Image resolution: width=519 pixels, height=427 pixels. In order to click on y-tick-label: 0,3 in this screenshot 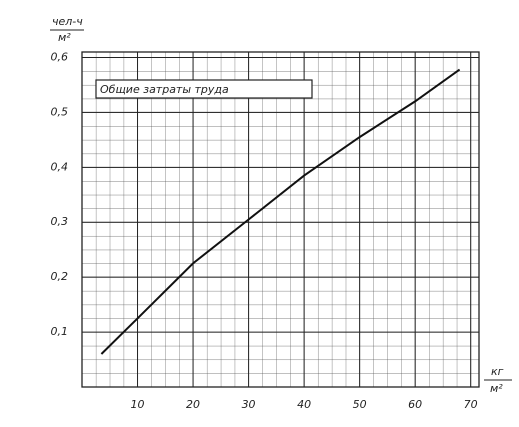, I will do `click(60, 221)`.